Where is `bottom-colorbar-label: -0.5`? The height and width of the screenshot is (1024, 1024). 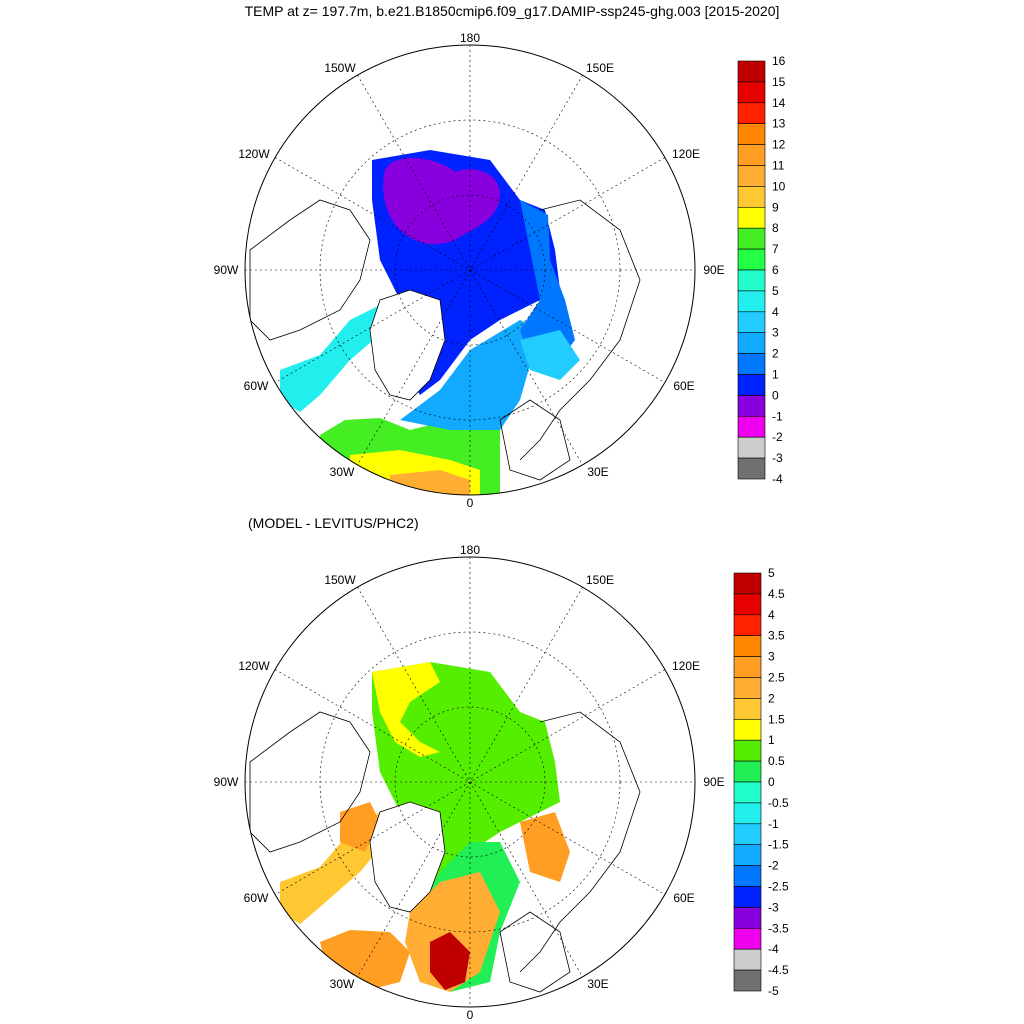
bottom-colorbar-label: -0.5 is located at coordinates (778, 803).